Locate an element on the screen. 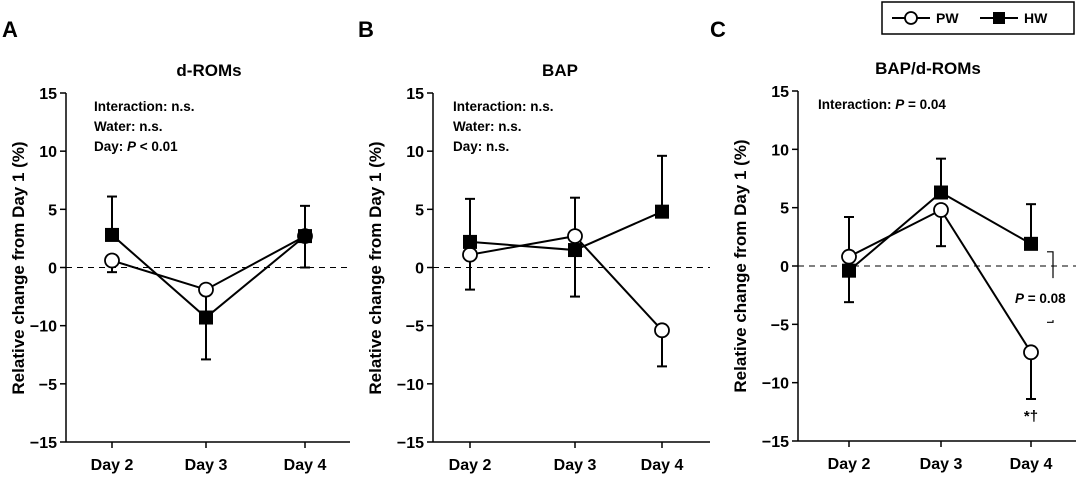 Image resolution: width=1080 pixels, height=480 pixels. bracket-bottom is located at coordinates (1050, 321).